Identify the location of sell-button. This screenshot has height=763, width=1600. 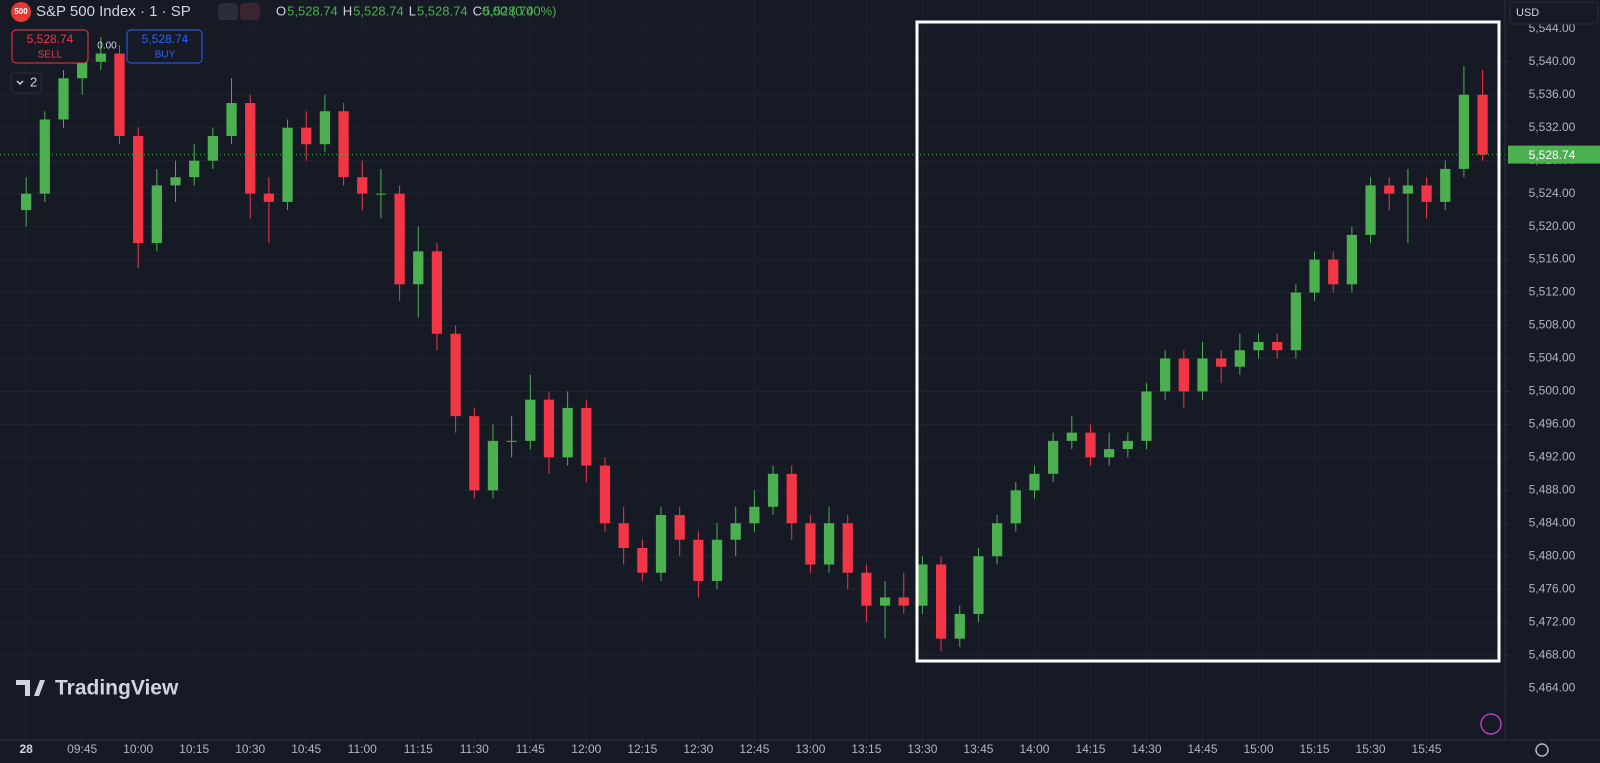
(50, 46).